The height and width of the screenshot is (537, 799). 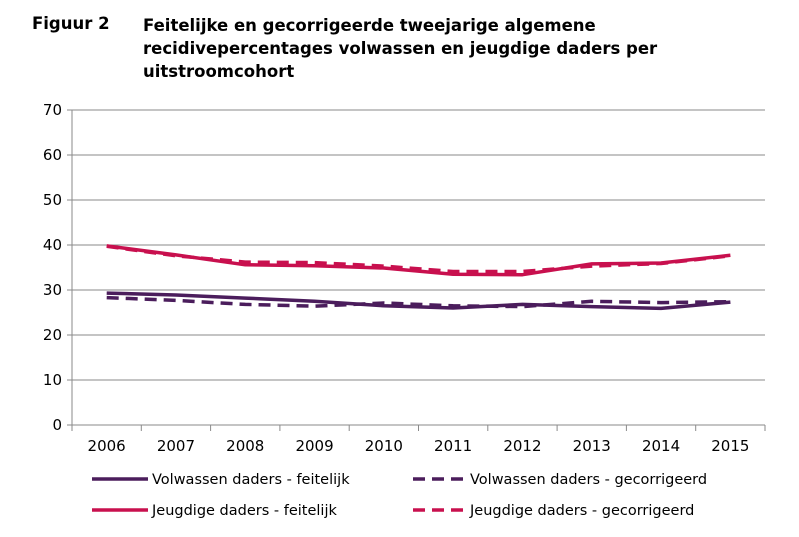 I want to click on x-tick-label: 2008, so click(x=245, y=446).